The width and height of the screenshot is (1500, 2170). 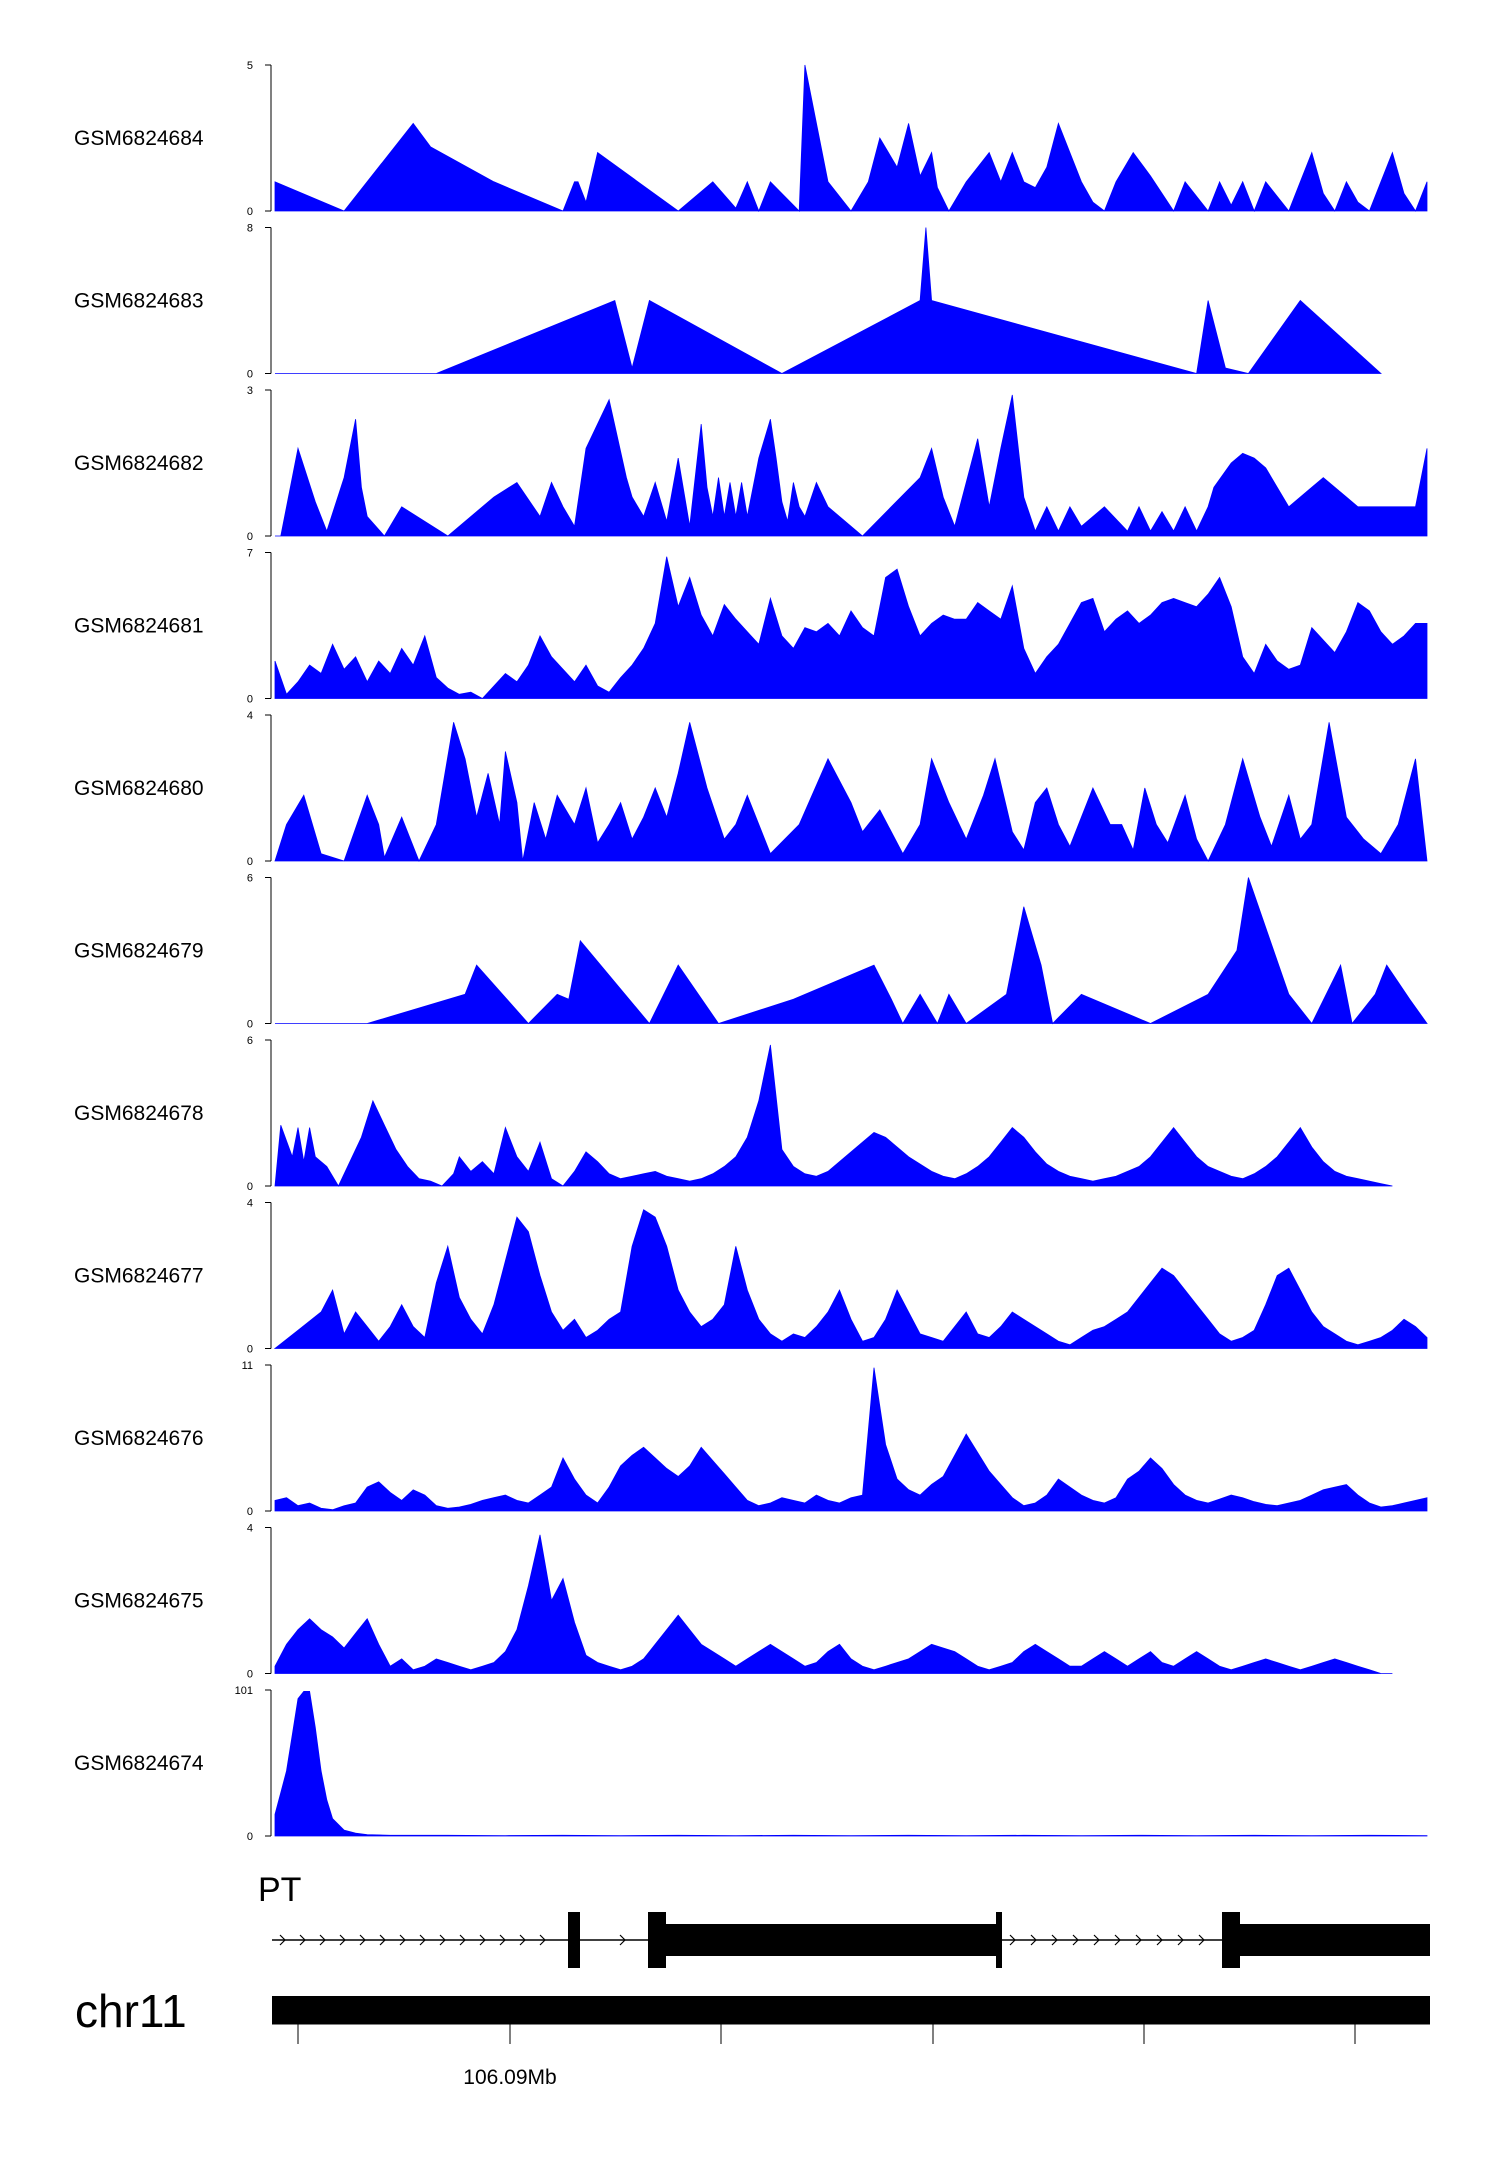 What do you see at coordinates (851, 2056) in the screenshot?
I see `genome-axis: 106.09Mb` at bounding box center [851, 2056].